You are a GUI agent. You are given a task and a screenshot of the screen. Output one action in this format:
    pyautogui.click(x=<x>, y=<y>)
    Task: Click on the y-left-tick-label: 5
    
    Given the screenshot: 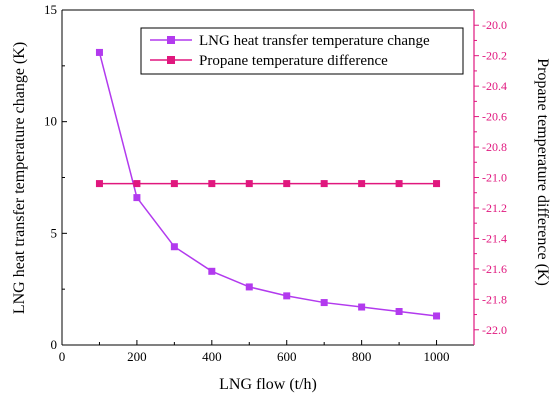 What is the action you would take?
    pyautogui.click(x=54, y=232)
    